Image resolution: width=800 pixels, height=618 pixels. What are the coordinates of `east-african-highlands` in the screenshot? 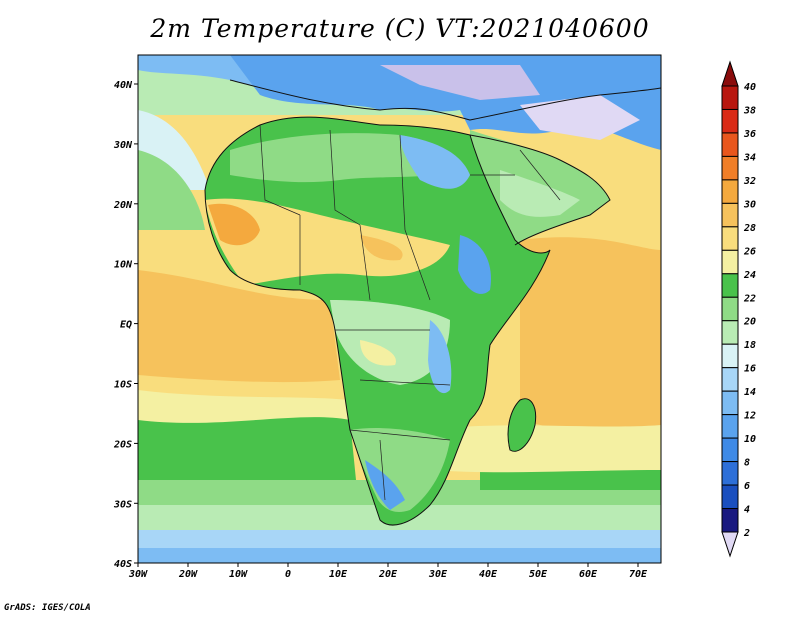 It's located at (440, 357).